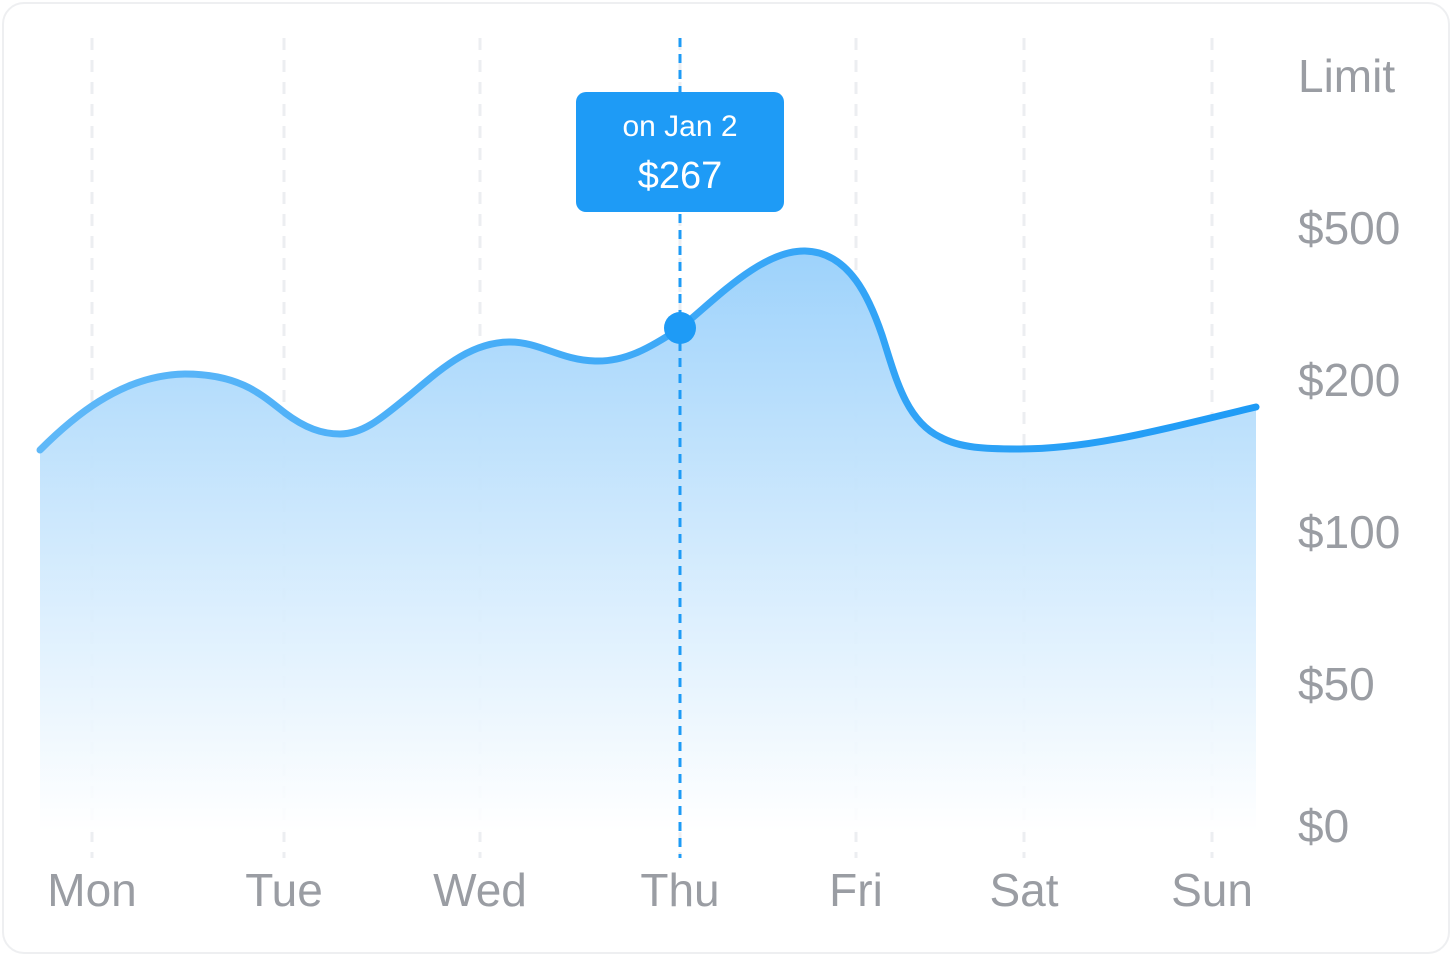 This screenshot has width=1456, height=960. I want to click on y-axis-labels: Limit $500 $200 $100 $50 $0, so click(1349, 451).